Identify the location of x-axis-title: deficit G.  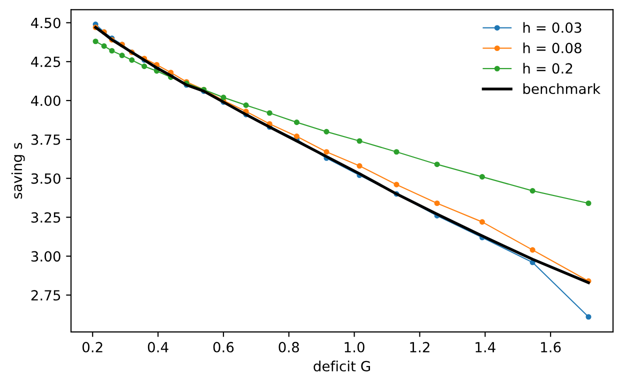
(342, 366).